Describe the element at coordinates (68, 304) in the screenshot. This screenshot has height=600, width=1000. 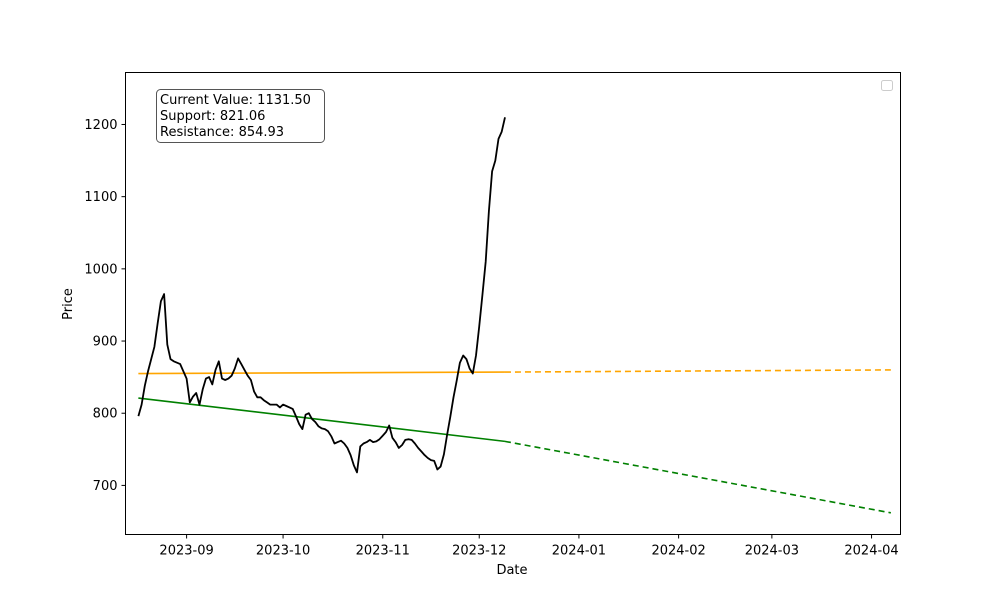
I see `y-axis-label: Price` at that location.